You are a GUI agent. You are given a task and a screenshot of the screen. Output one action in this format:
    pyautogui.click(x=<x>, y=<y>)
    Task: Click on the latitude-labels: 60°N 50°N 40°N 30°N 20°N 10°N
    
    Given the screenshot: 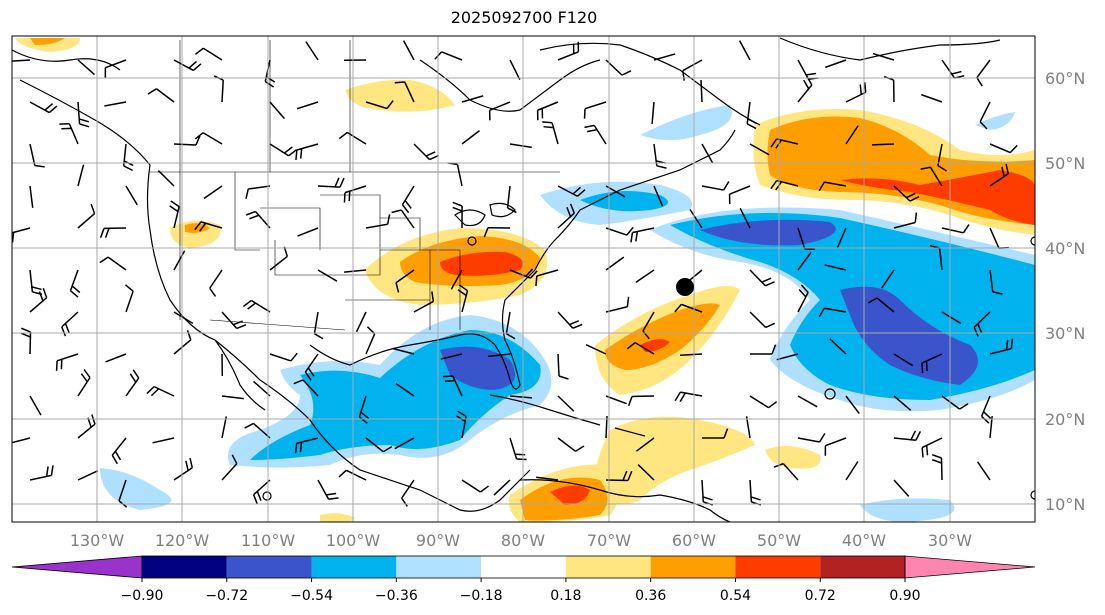 What is the action you would take?
    pyautogui.click(x=1065, y=291)
    